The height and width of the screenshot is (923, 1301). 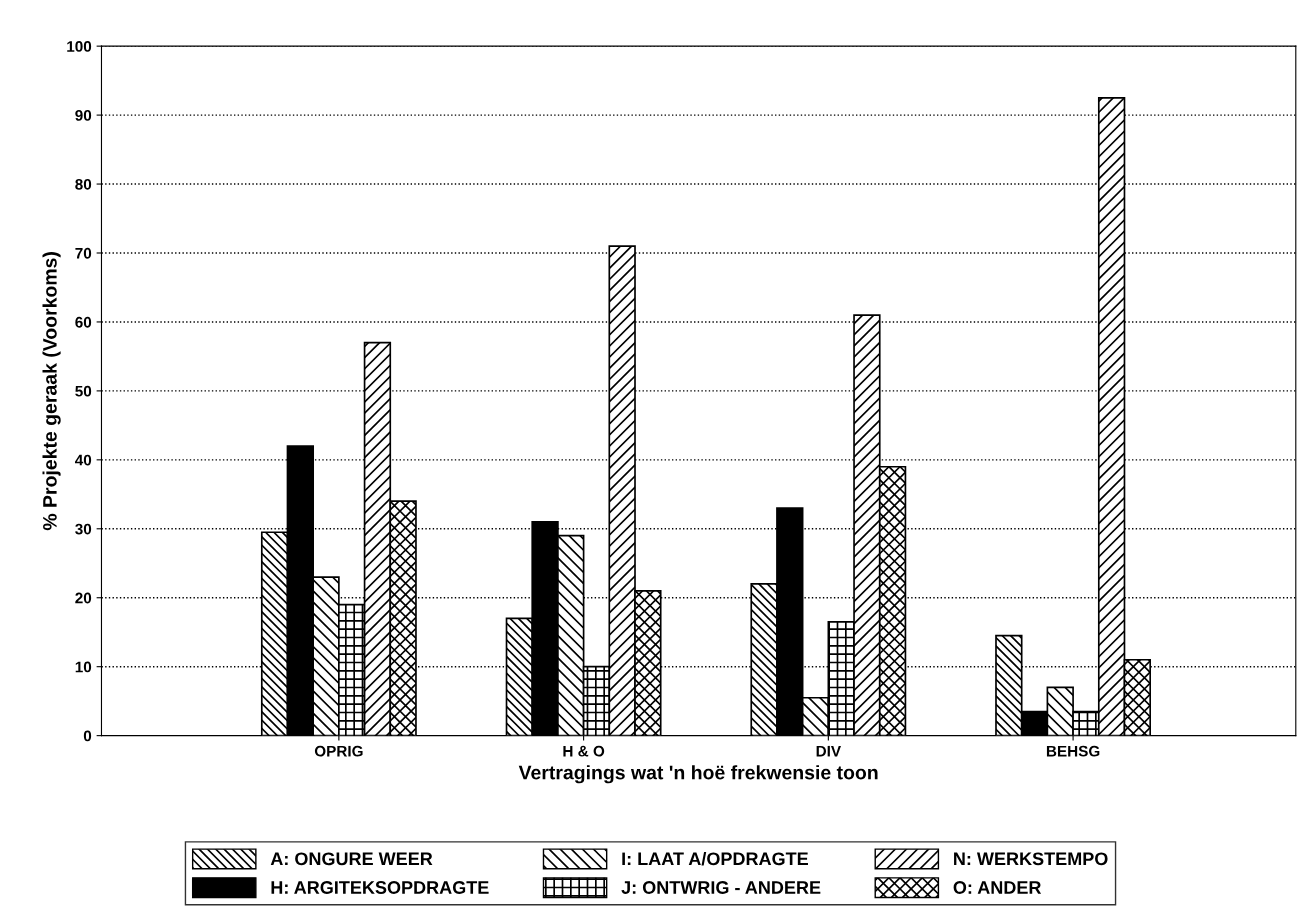 What do you see at coordinates (721, 887) in the screenshot?
I see `legend-label: J: ONTWRIG - ANDERE` at bounding box center [721, 887].